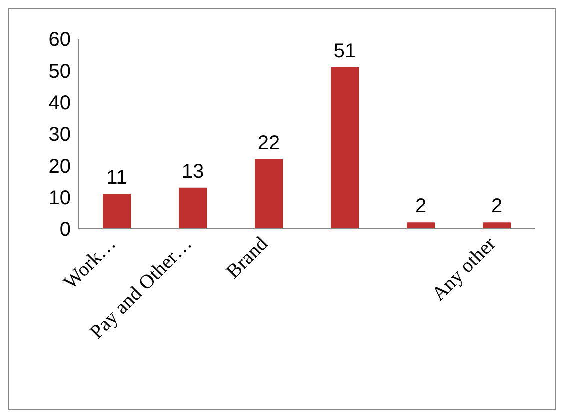 The image size is (564, 418). I want to click on y-tick-label: 30, so click(59, 135).